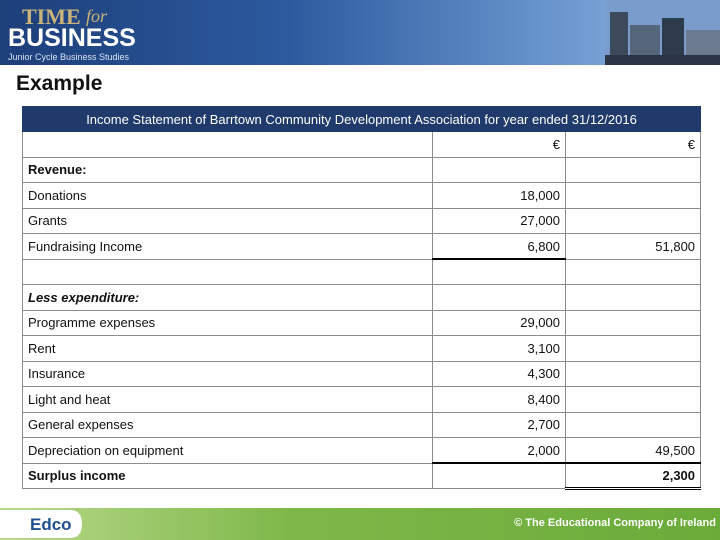 This screenshot has width=720, height=540. I want to click on row-label: Donations, so click(227, 195).